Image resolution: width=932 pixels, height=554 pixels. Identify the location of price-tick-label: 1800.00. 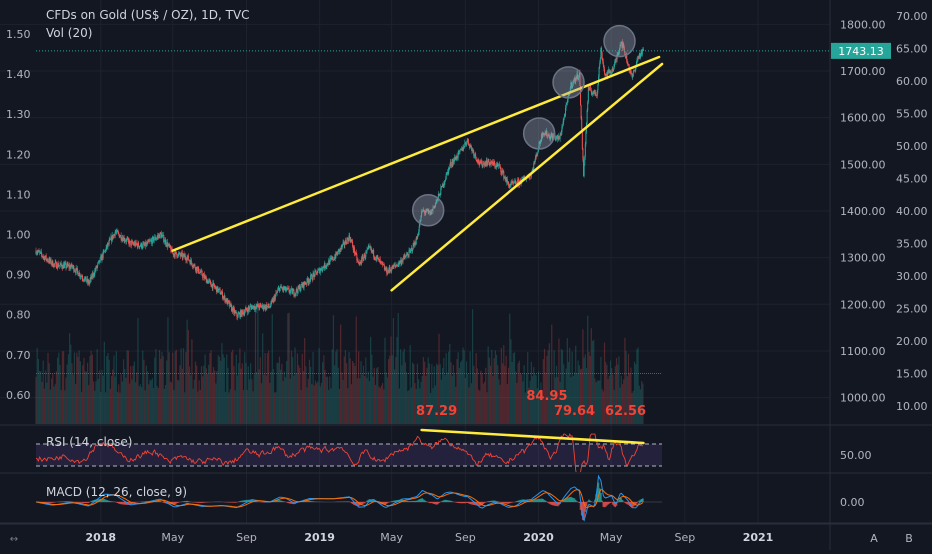
(863, 24).